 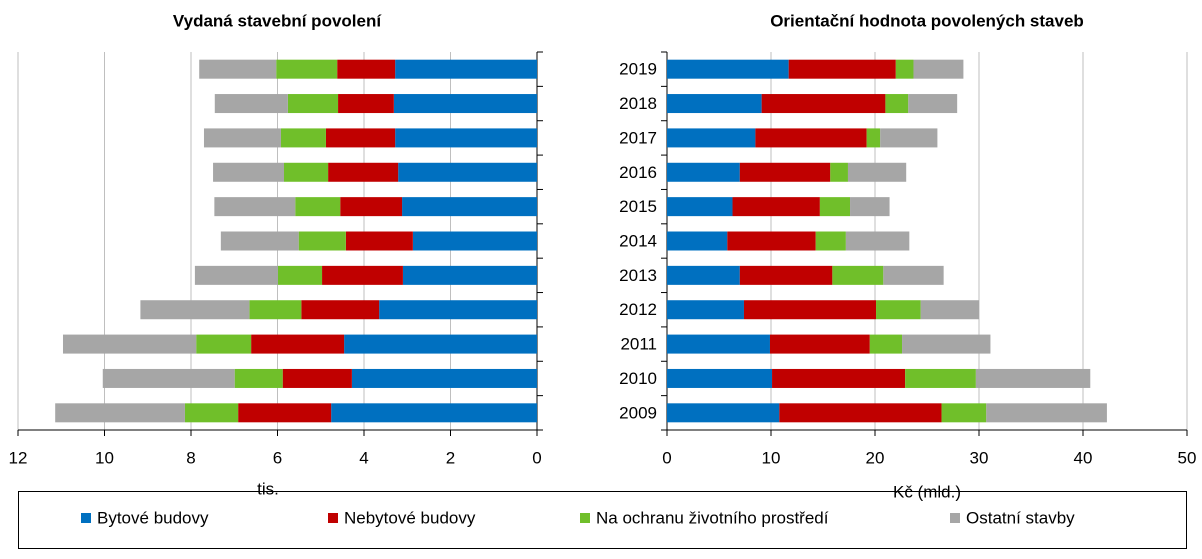 What do you see at coordinates (875, 457) in the screenshot?
I see `x-tick-label: 20` at bounding box center [875, 457].